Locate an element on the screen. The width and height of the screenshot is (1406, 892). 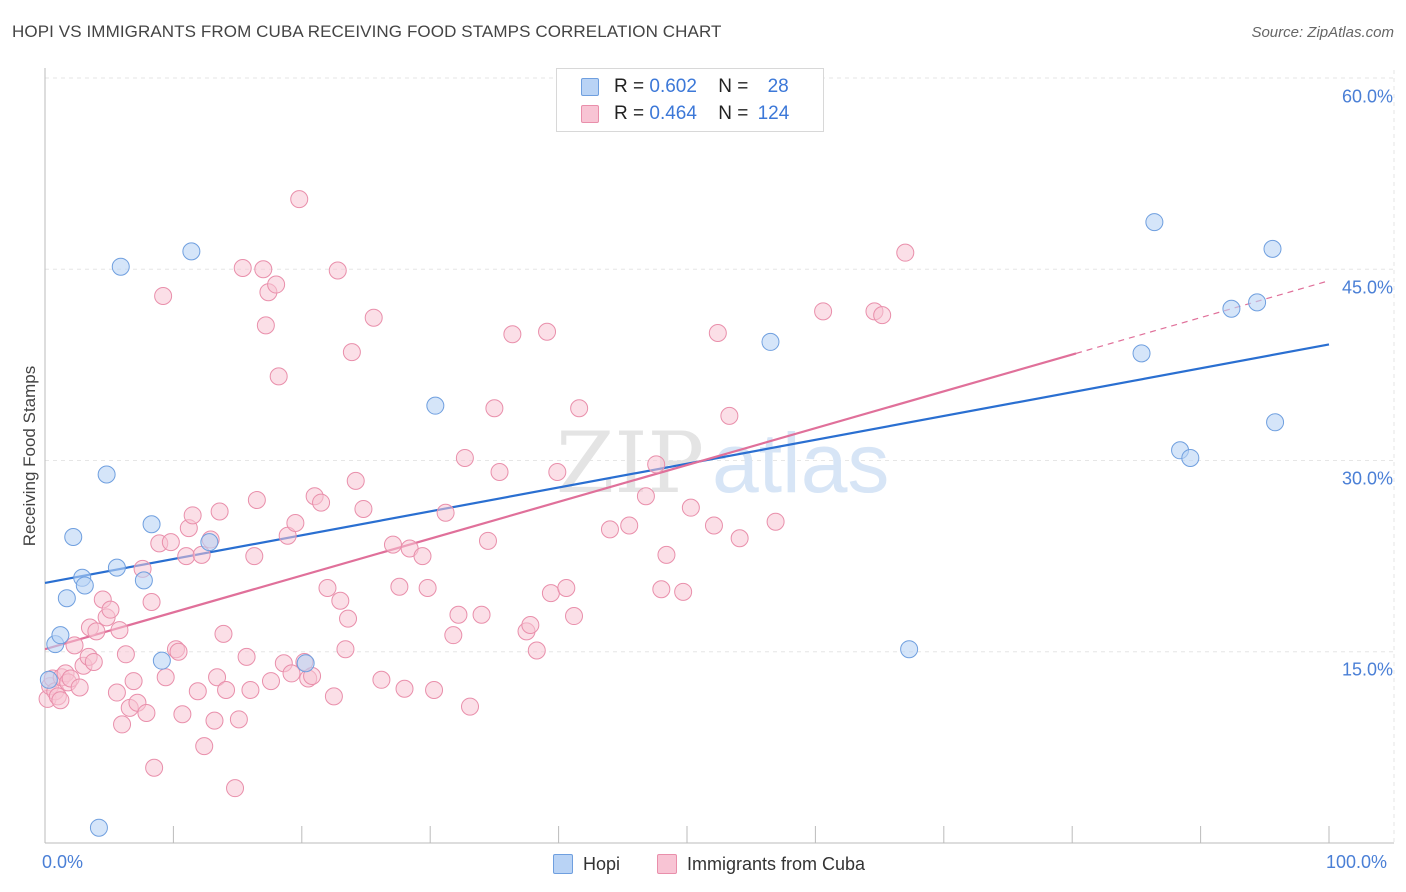
bottom-cuba-label: Immigrants from Cuba is located at coordinates (776, 864).